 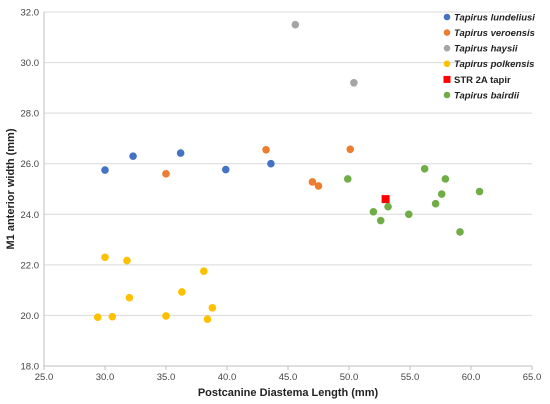 I want to click on legend-label-tapirus-bairdii: Tapirus bairdii, so click(x=486, y=95).